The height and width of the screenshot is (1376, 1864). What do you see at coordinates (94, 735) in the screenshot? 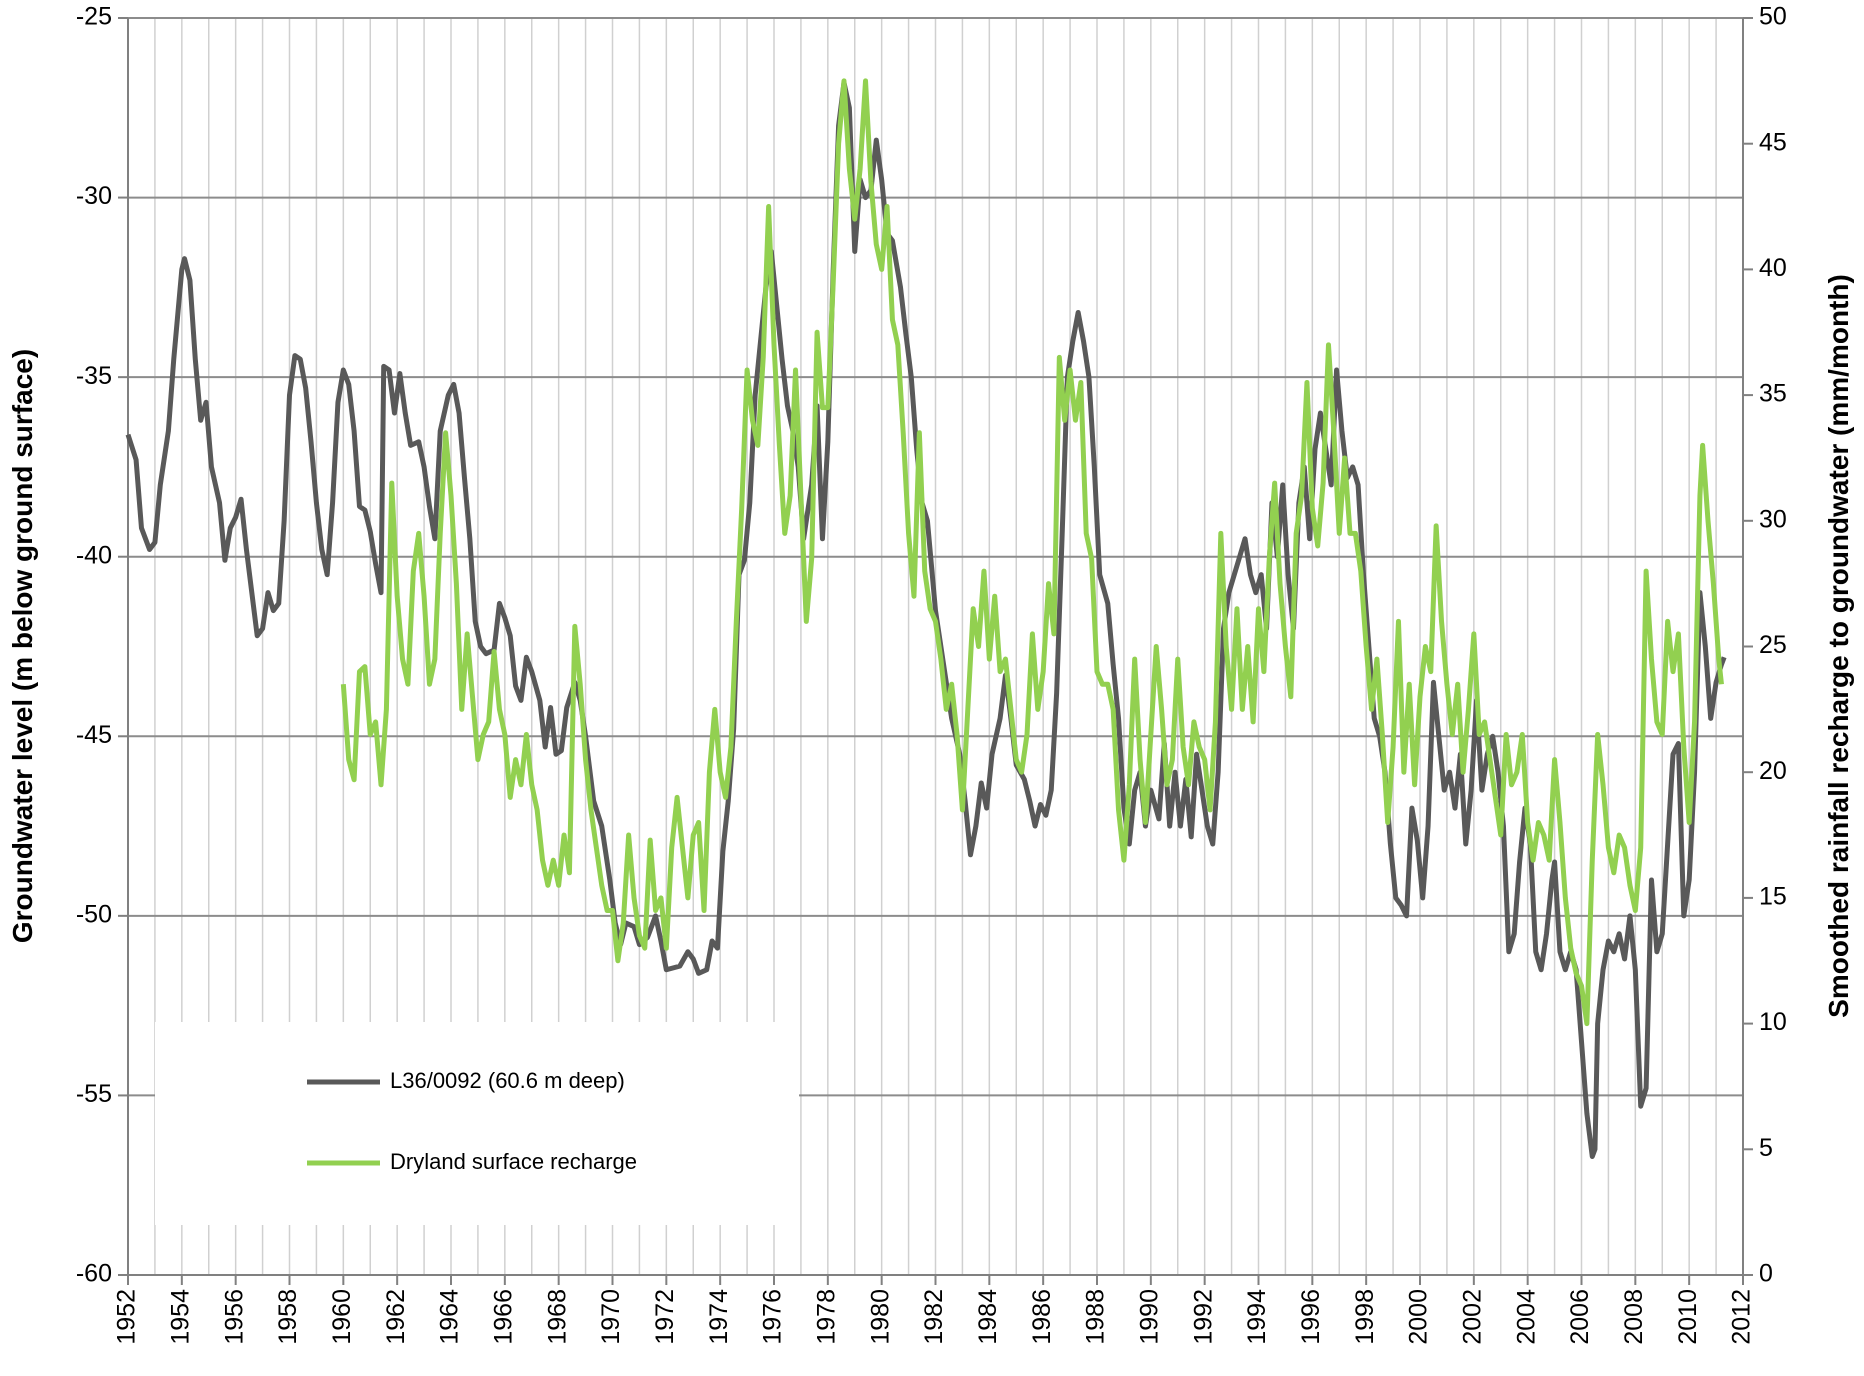
I see `y-tick-label: -45` at bounding box center [94, 735].